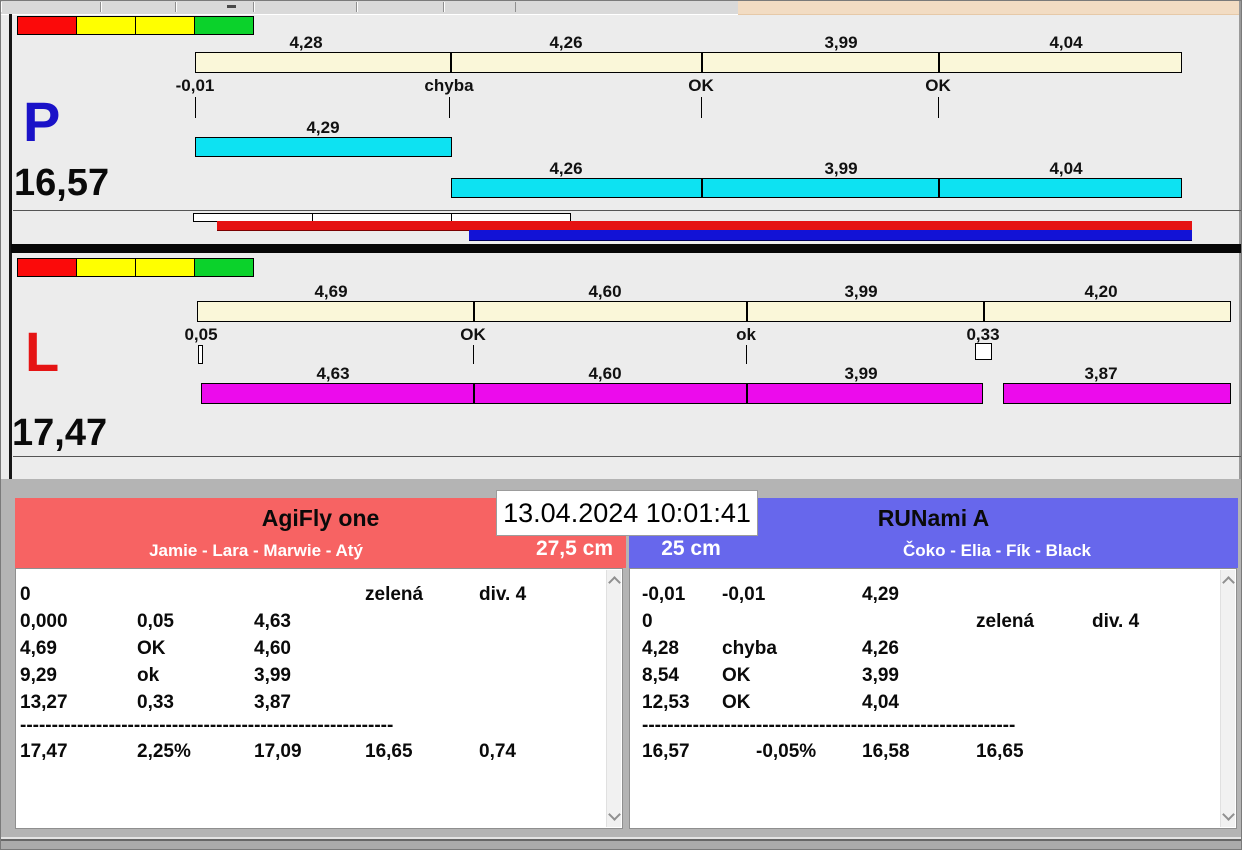 The image size is (1242, 850). What do you see at coordinates (621, 845) in the screenshot?
I see `bottom-taskbar-strip` at bounding box center [621, 845].